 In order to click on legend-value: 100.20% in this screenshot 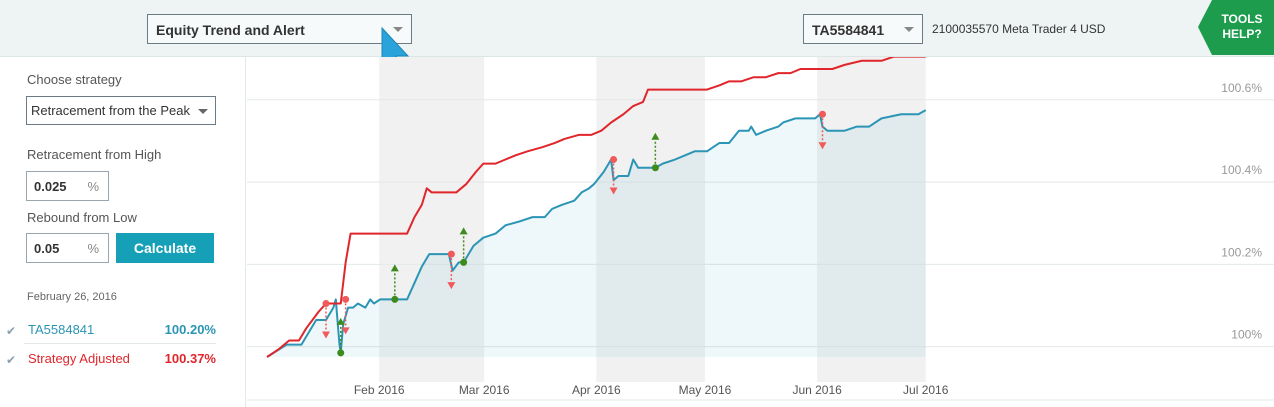, I will do `click(190, 329)`.